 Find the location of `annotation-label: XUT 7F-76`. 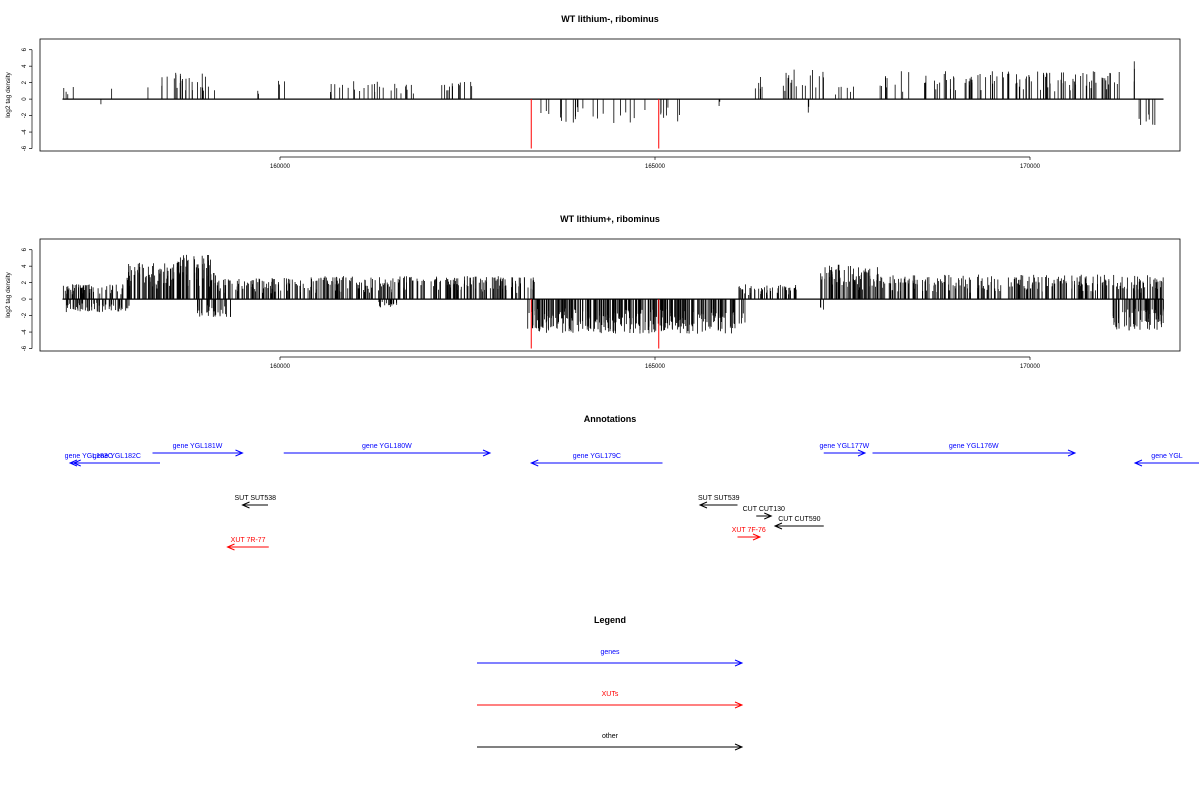

annotation-label: XUT 7F-76 is located at coordinates (749, 530).